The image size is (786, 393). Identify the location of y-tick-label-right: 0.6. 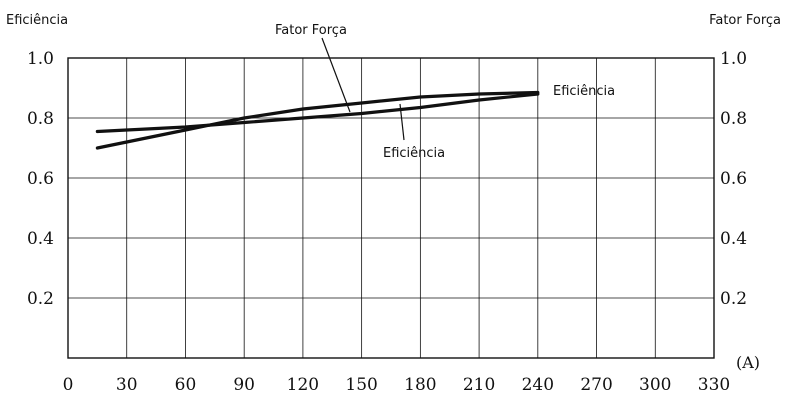
(733, 179).